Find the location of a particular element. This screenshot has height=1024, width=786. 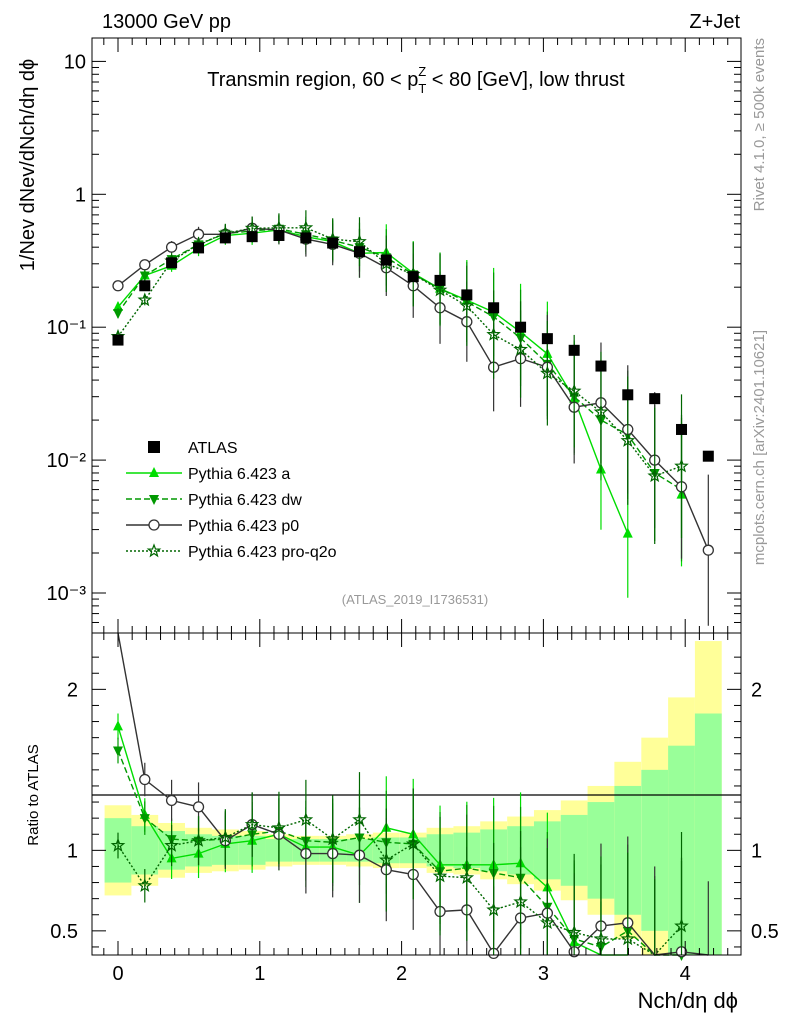

ratio-y-axis-label: Ratio to ATLAS is located at coordinates (33, 794).